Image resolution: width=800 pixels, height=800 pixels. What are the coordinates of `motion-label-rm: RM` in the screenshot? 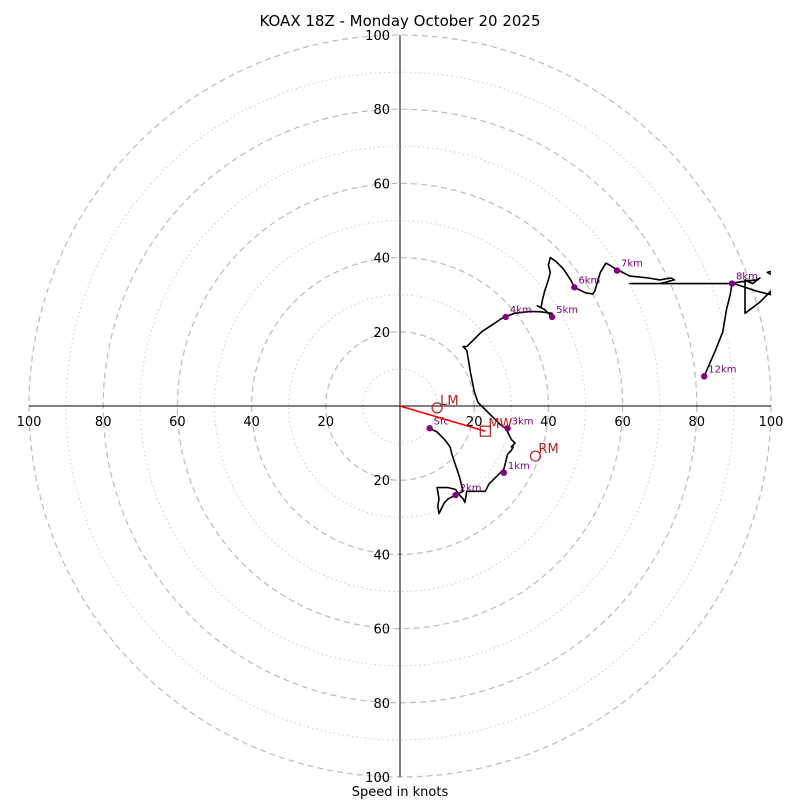 It's located at (548, 449).